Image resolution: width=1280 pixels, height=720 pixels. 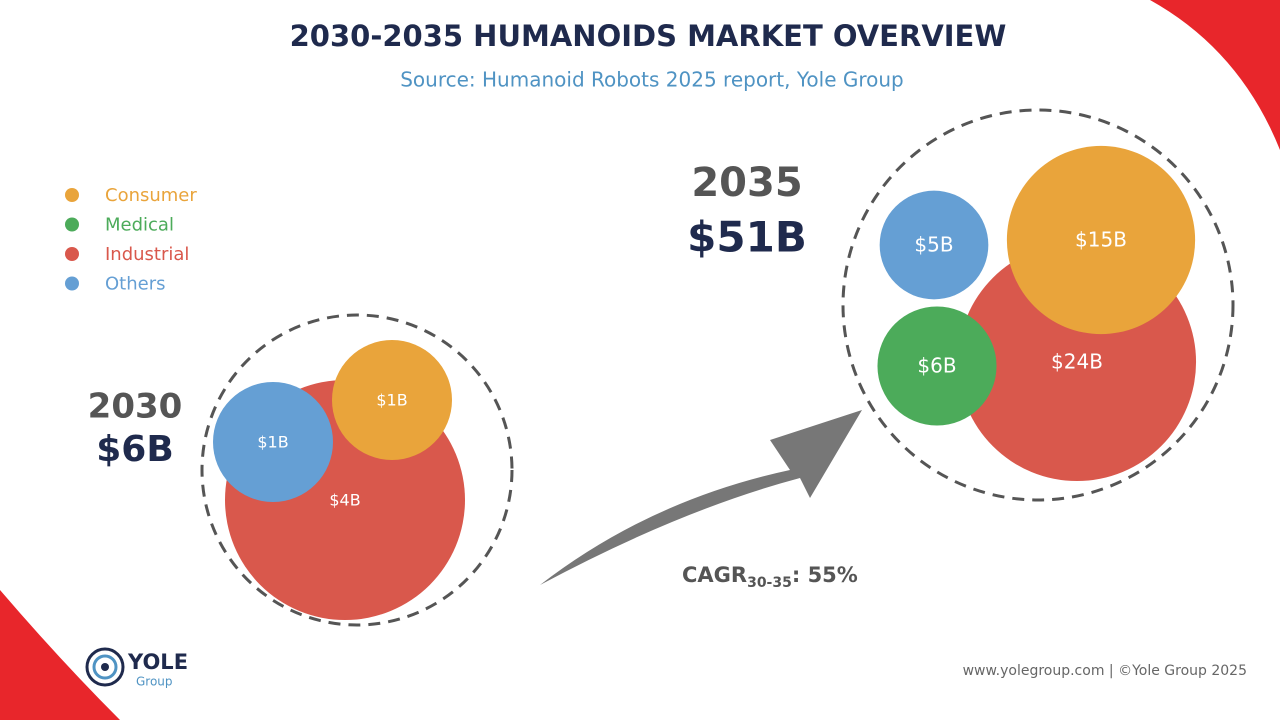 What do you see at coordinates (357, 470) in the screenshot?
I see `group-outline` at bounding box center [357, 470].